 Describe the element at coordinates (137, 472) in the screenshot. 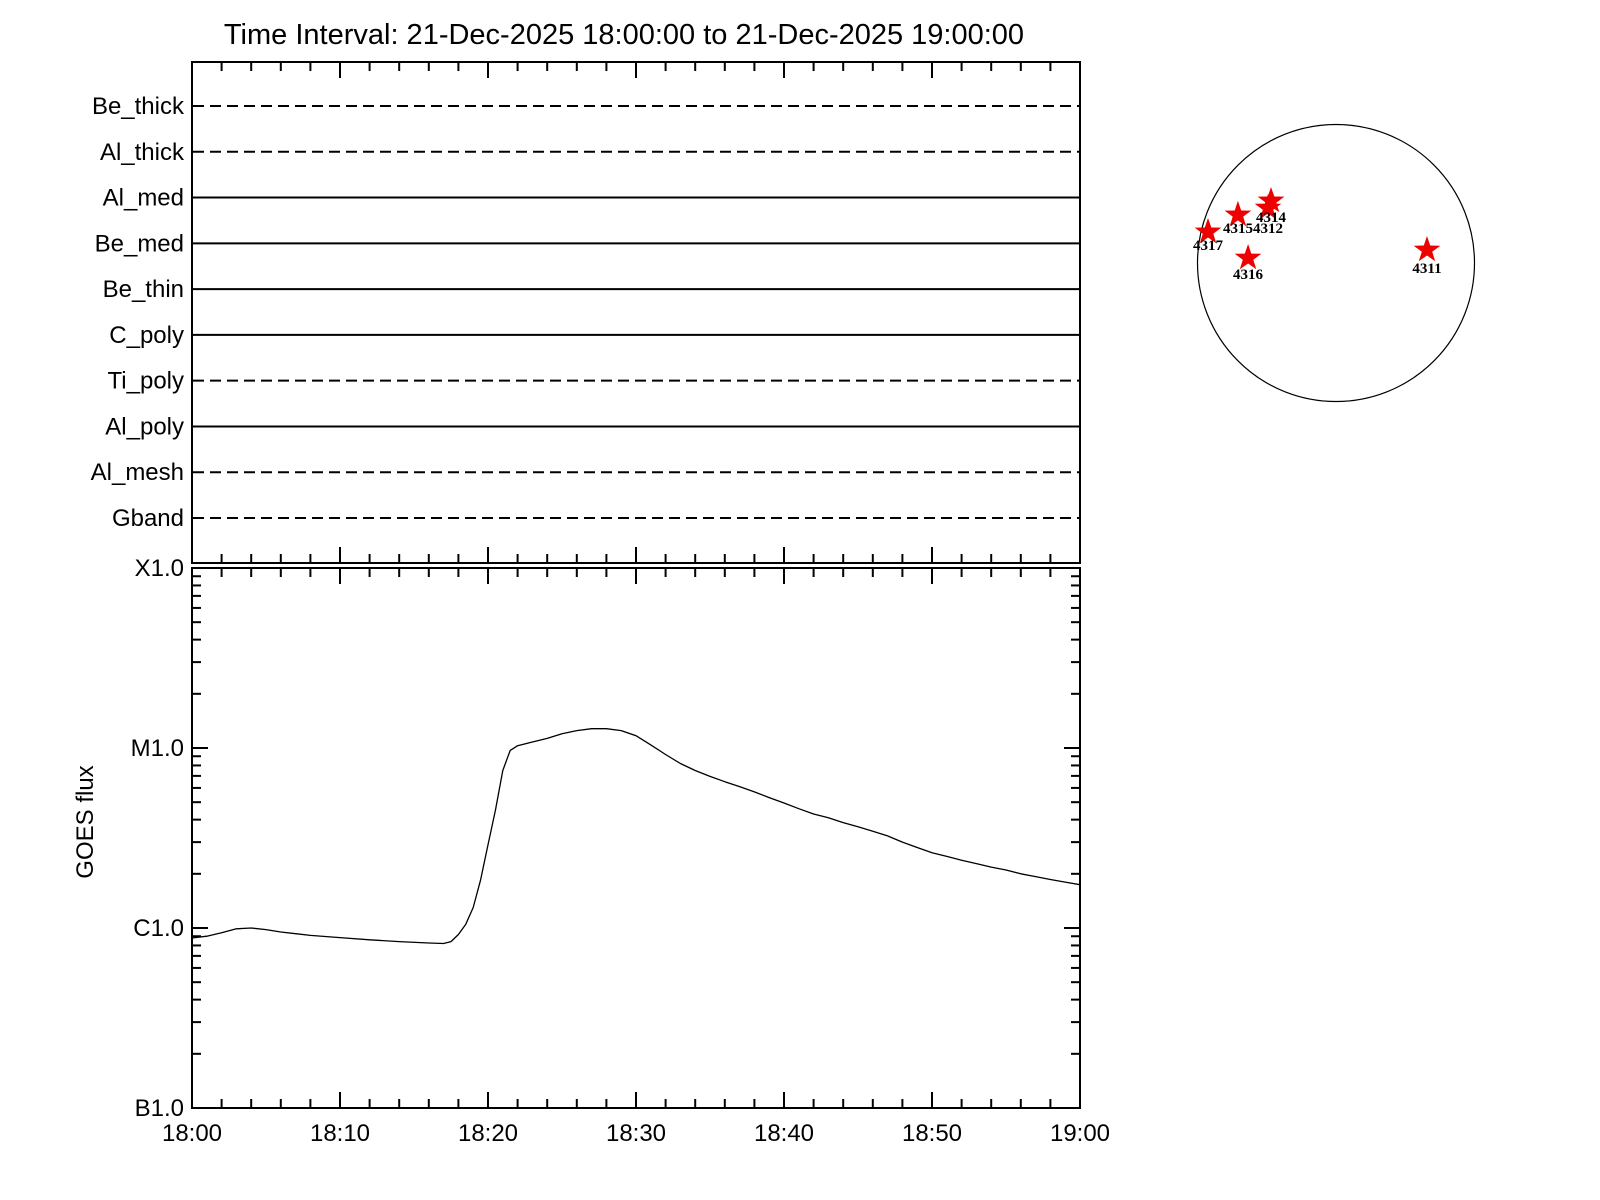

I see `filter-row-label: Al_mesh` at that location.